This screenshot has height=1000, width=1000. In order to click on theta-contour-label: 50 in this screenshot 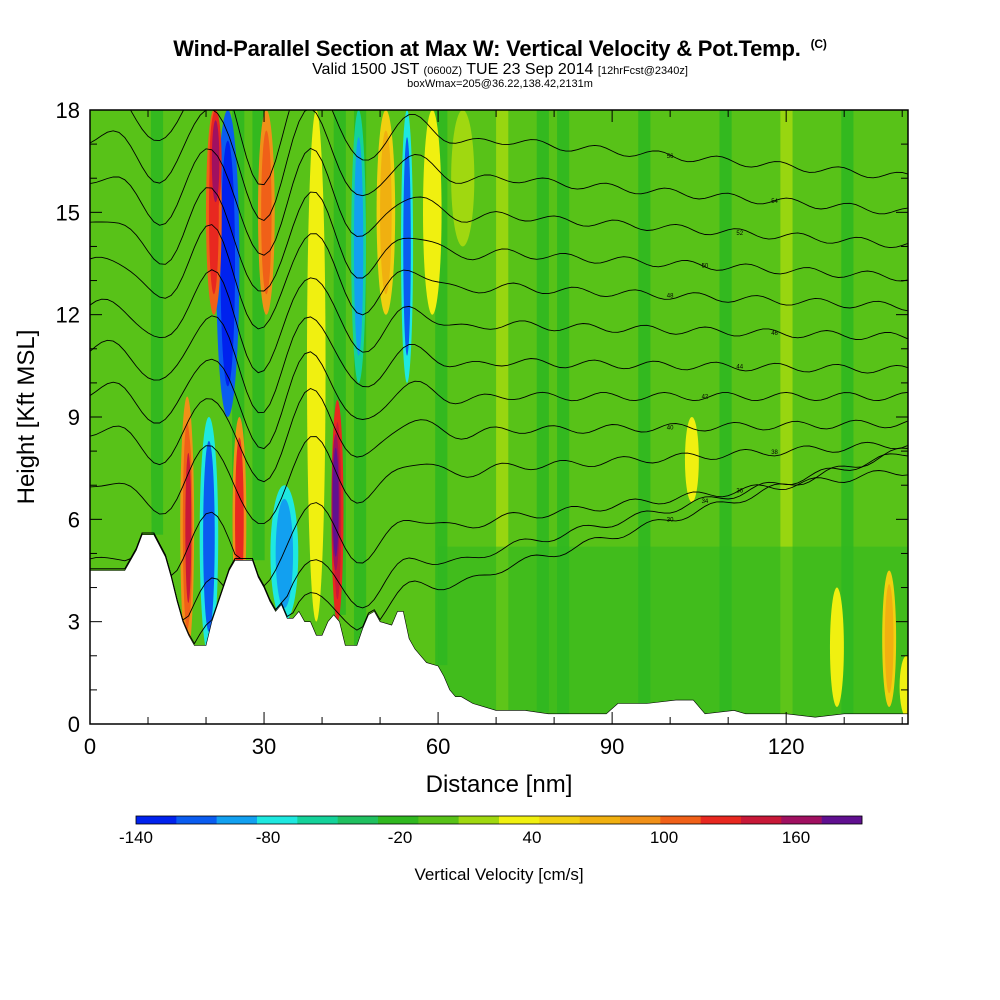, I will do `click(705, 267)`.